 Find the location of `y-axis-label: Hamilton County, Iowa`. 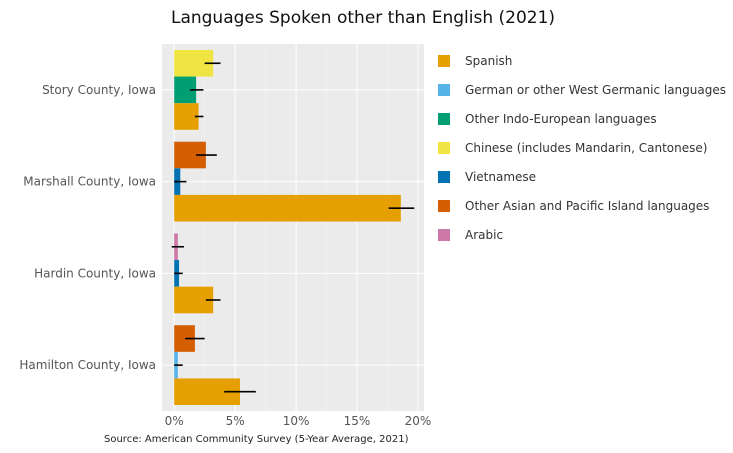

y-axis-label: Hamilton County, Iowa is located at coordinates (87, 365).